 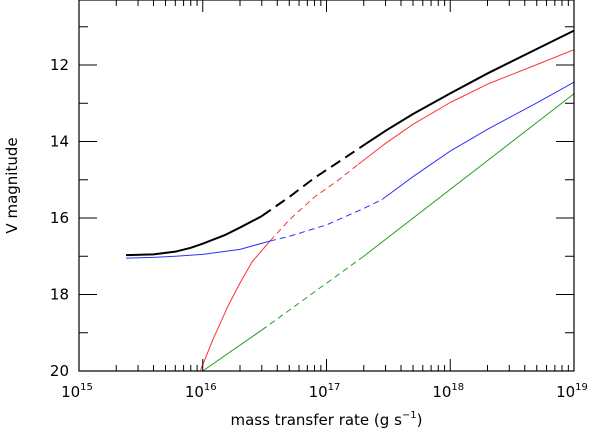 I want to click on x-tick-label: 1017, so click(x=325, y=391).